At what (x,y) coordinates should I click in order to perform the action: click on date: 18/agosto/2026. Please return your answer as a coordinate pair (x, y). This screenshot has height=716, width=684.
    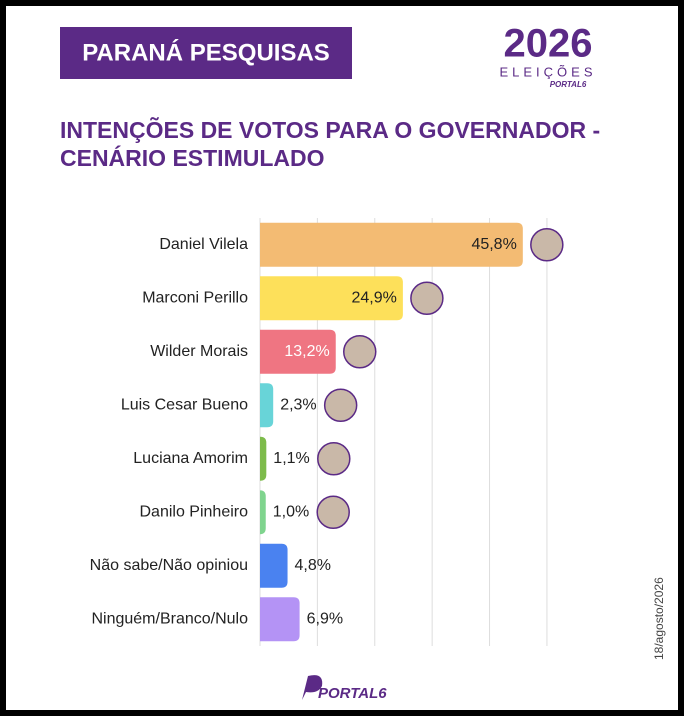
    Looking at the image, I should click on (659, 618).